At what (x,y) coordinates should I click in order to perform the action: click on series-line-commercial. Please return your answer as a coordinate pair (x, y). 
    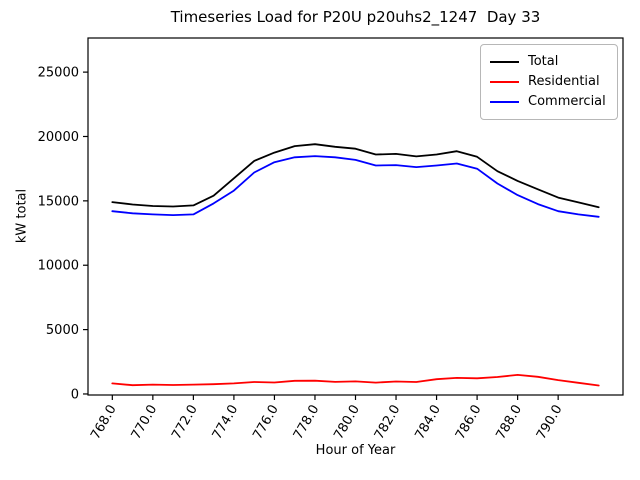
    Looking at the image, I should click on (355, 186).